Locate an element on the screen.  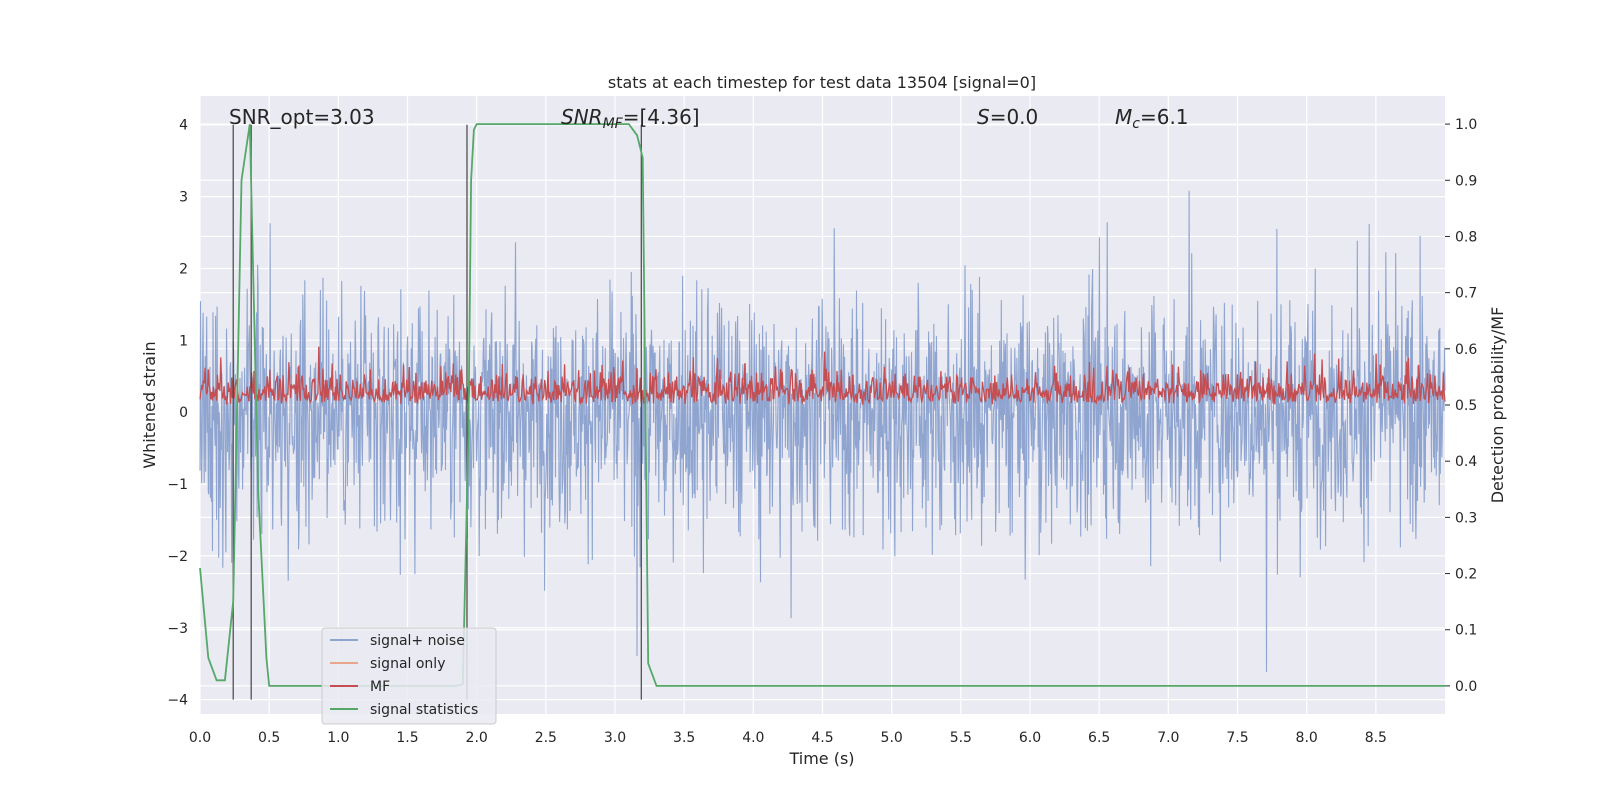
annotation-mc-sub: c is located at coordinates (1136, 124).